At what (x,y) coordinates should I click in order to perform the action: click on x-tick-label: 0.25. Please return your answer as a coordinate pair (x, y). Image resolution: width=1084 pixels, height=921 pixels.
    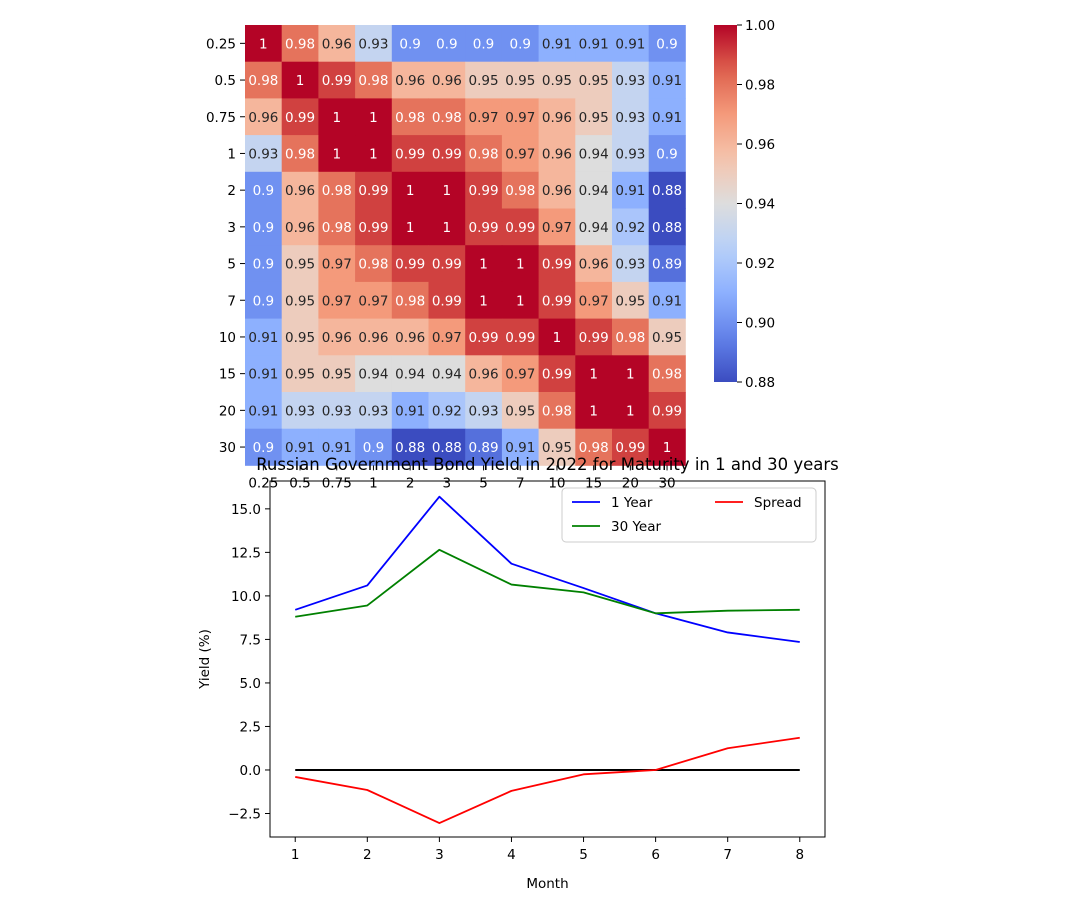
    Looking at the image, I should click on (263, 483).